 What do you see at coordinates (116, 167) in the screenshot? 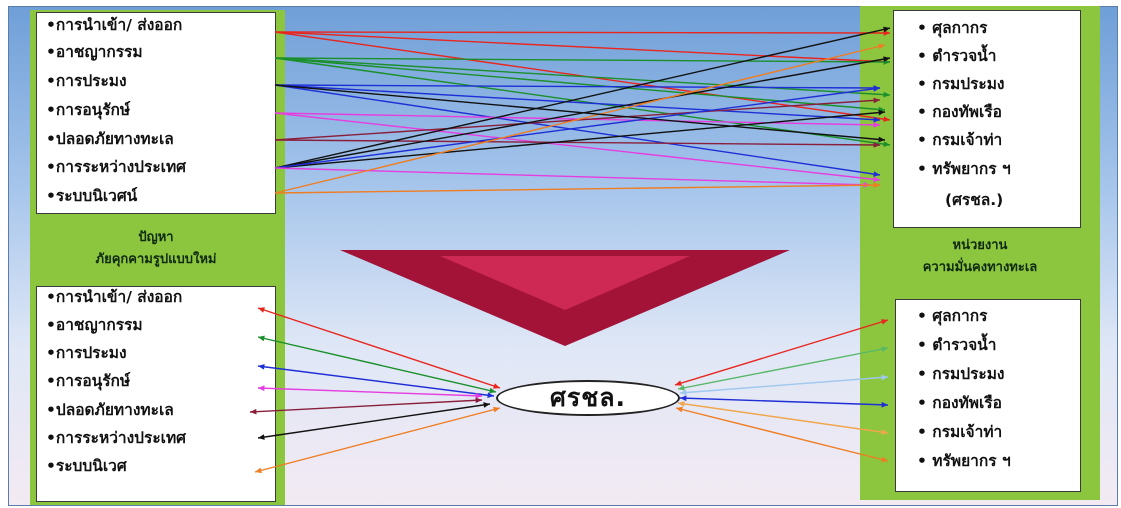
I see `left-top-item: •การระหว่างประเทศ` at bounding box center [116, 167].